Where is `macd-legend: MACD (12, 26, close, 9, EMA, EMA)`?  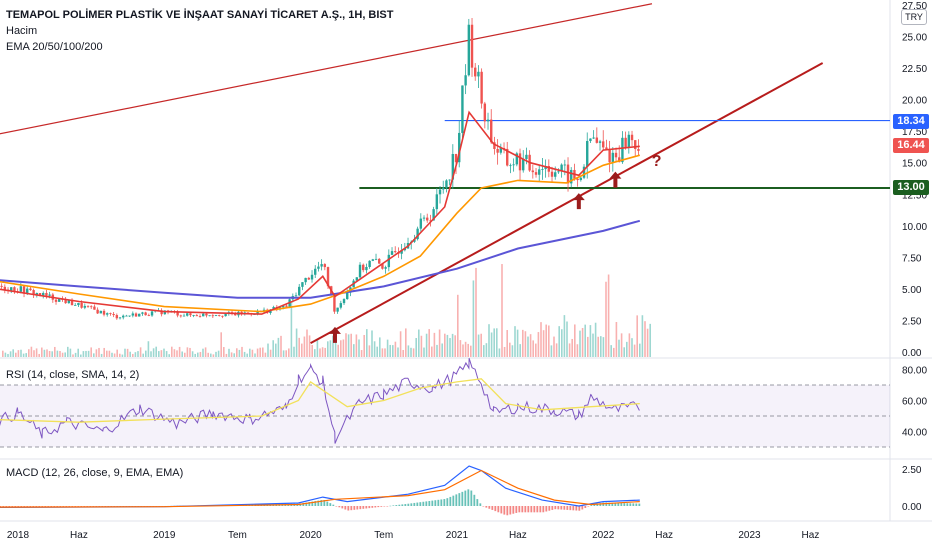 macd-legend: MACD (12, 26, close, 9, EMA, EMA) is located at coordinates (95, 473).